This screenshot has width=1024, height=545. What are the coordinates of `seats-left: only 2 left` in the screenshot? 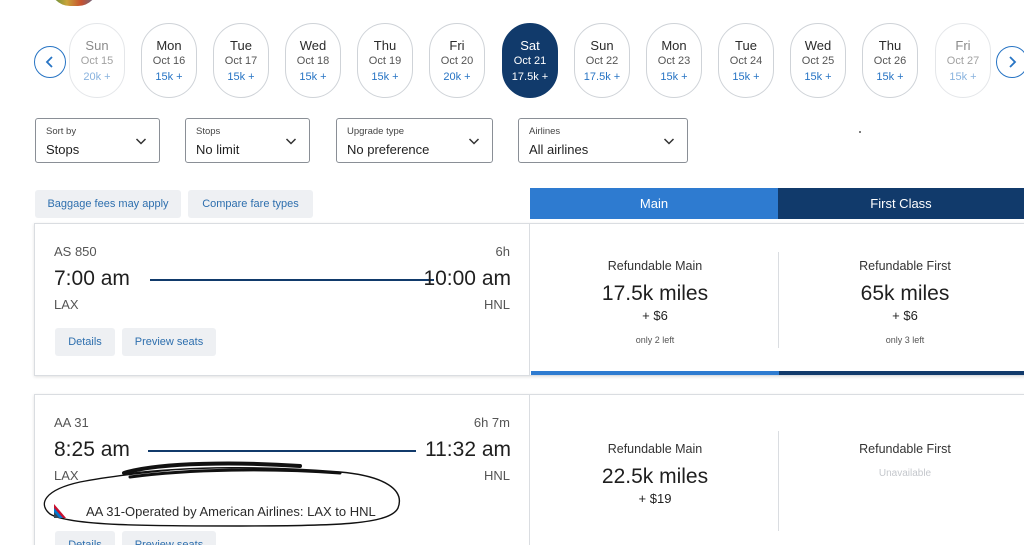 It's located at (655, 340).